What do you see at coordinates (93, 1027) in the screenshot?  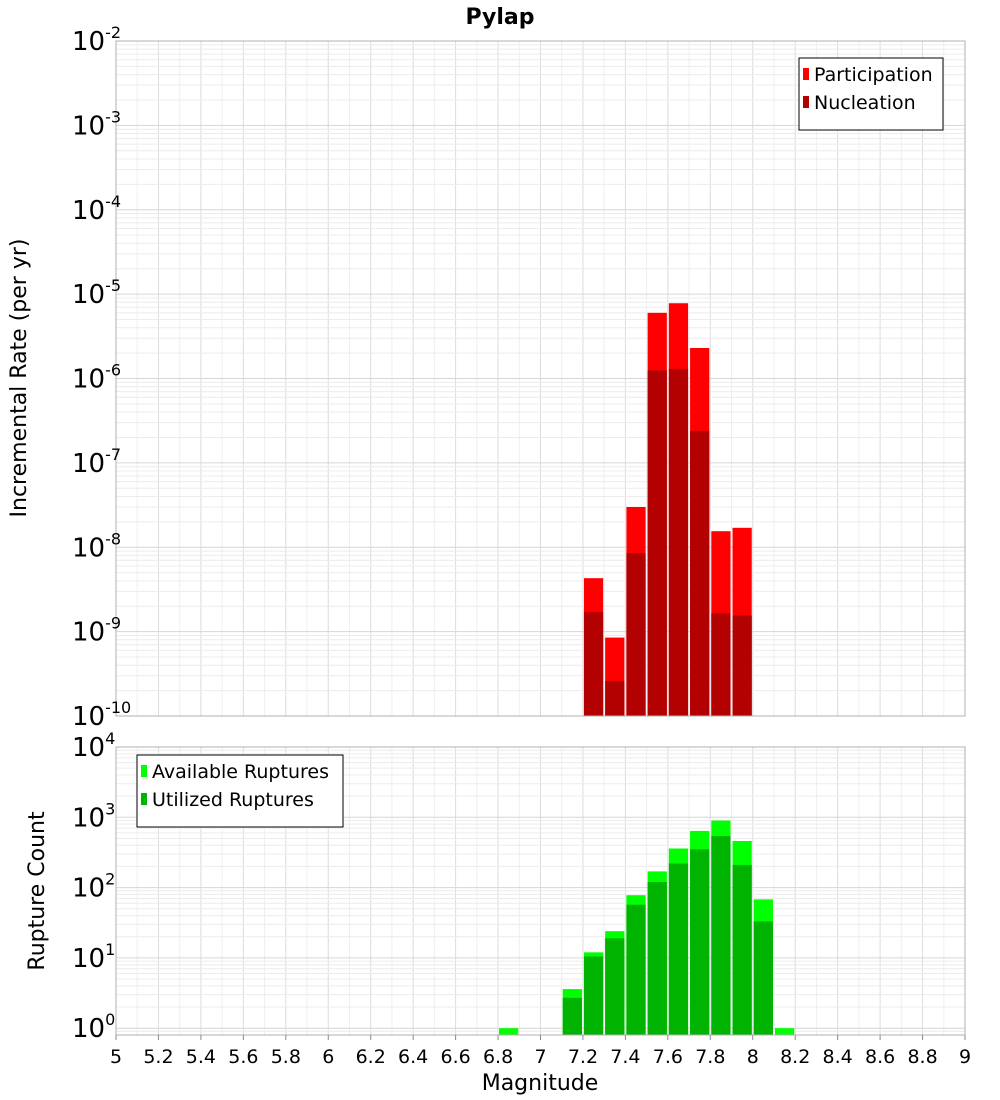 I see `bottom-y-tick-label: 10⁰` at bounding box center [93, 1027].